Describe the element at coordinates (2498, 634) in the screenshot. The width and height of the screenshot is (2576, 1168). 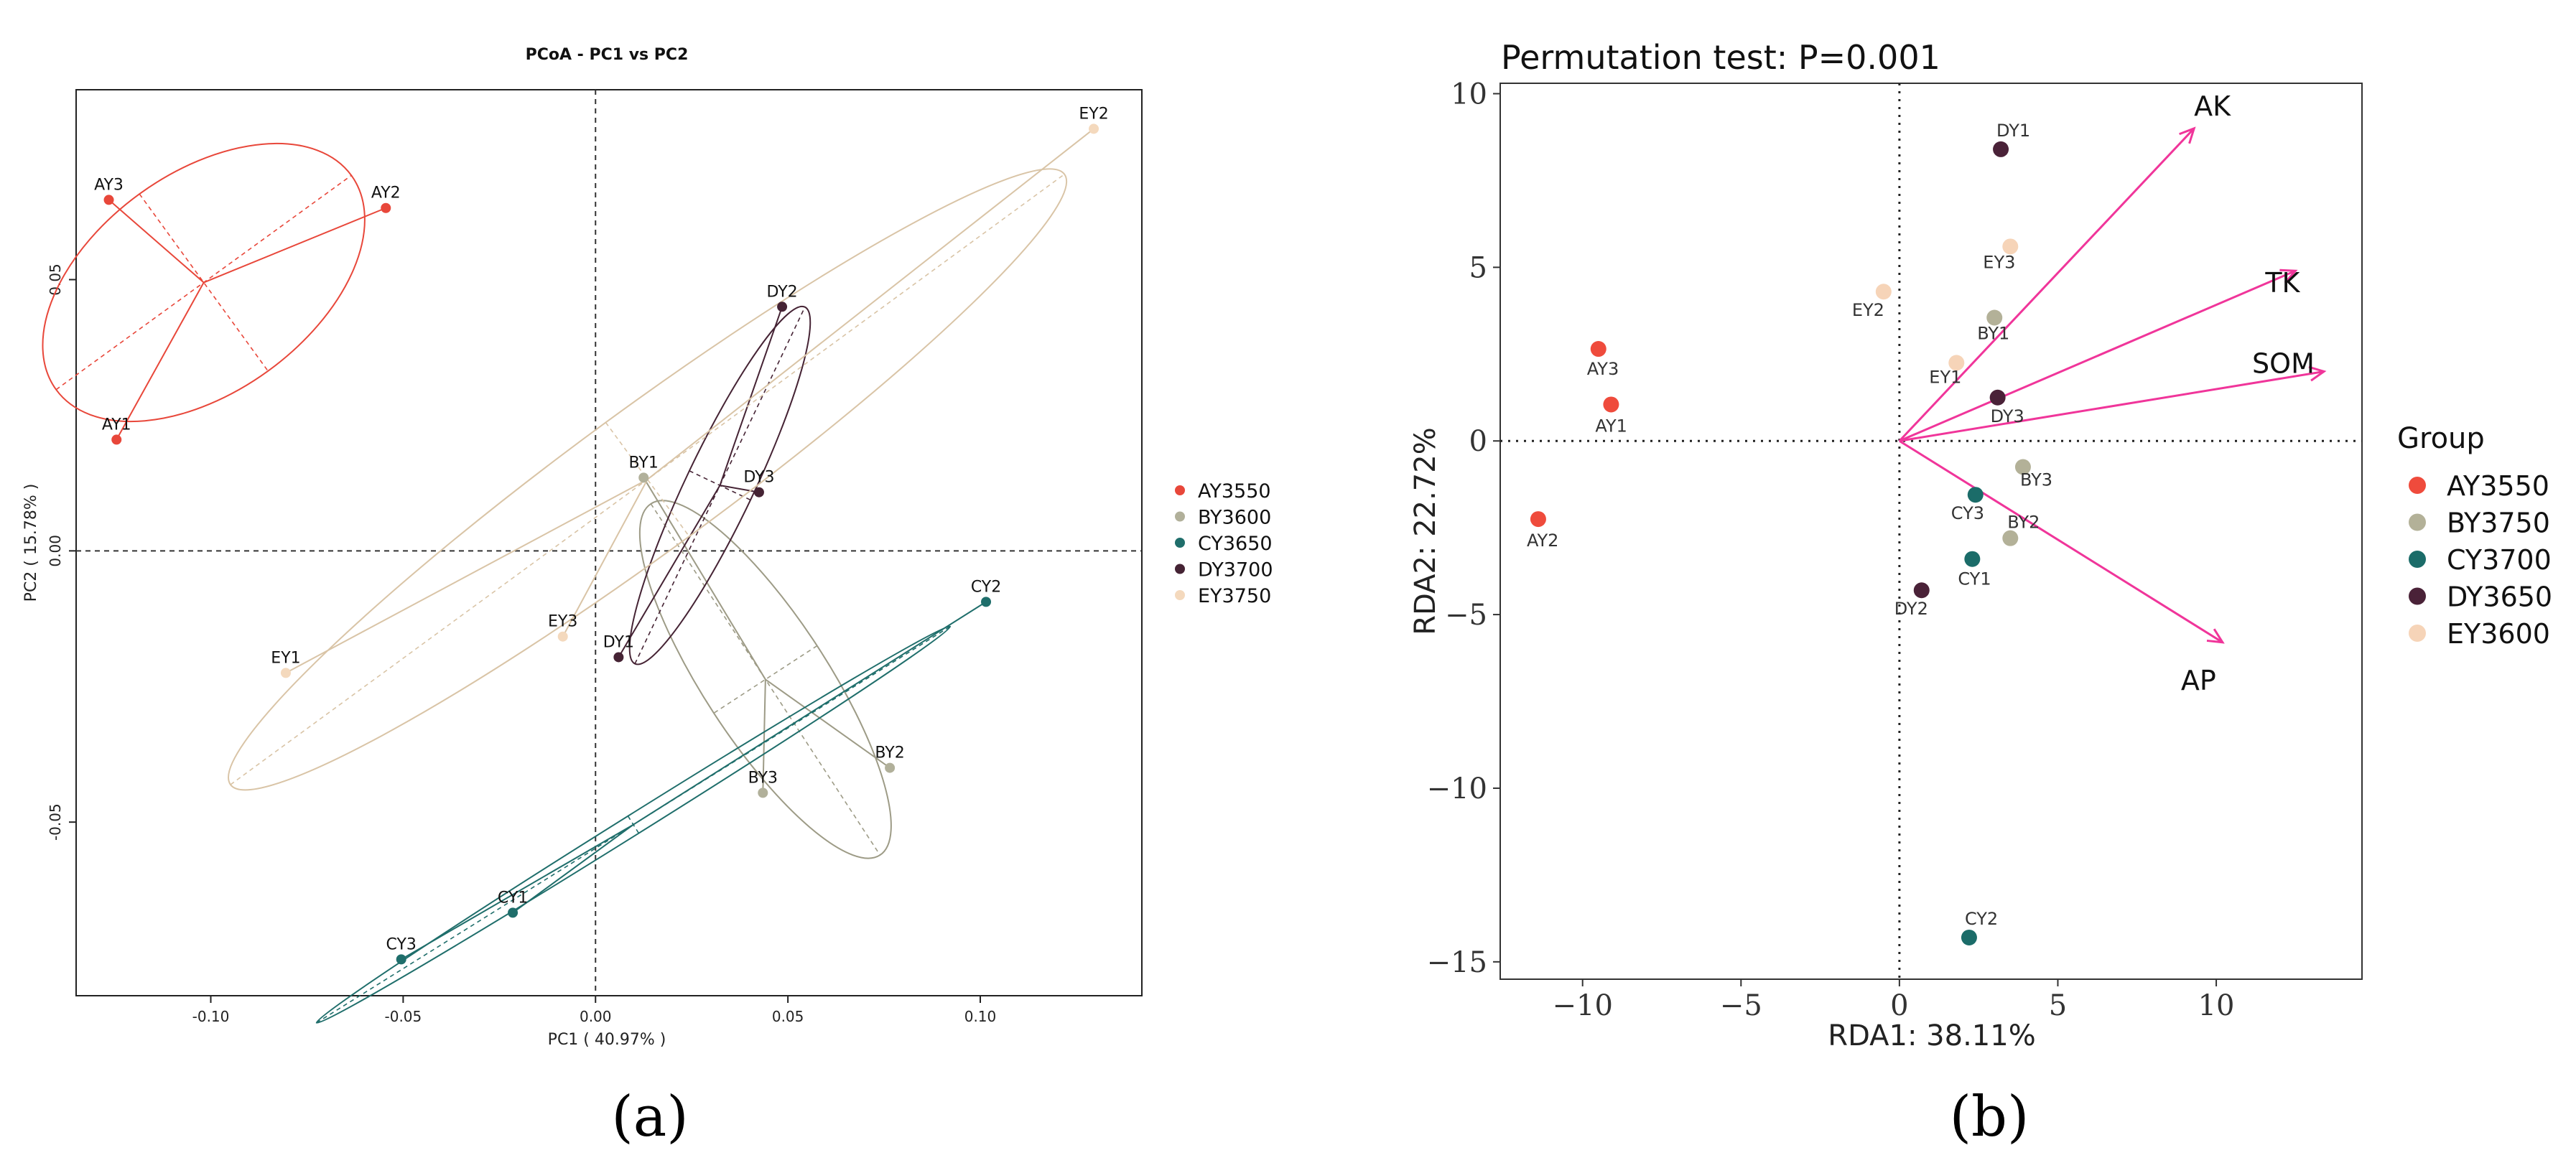
I see `panel-b-legend-label-EY3600: EY3600` at that location.